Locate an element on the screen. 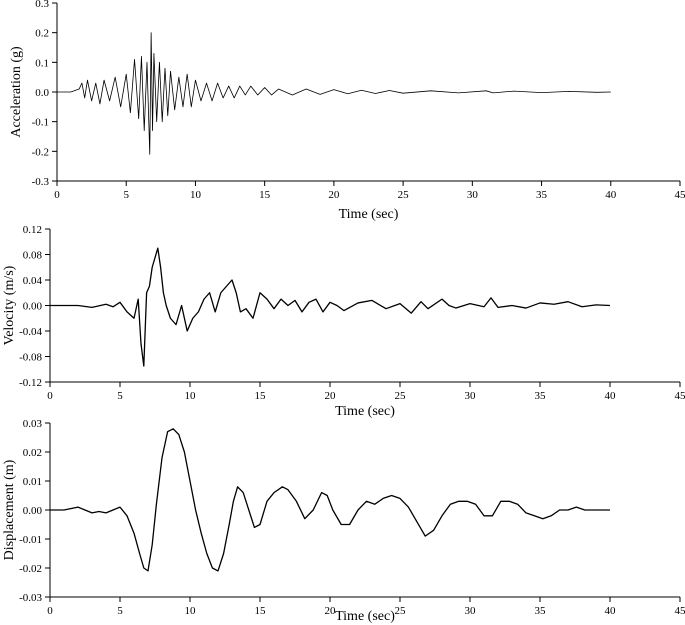  y-axis-label: Acceleration (g) is located at coordinates (16, 92).